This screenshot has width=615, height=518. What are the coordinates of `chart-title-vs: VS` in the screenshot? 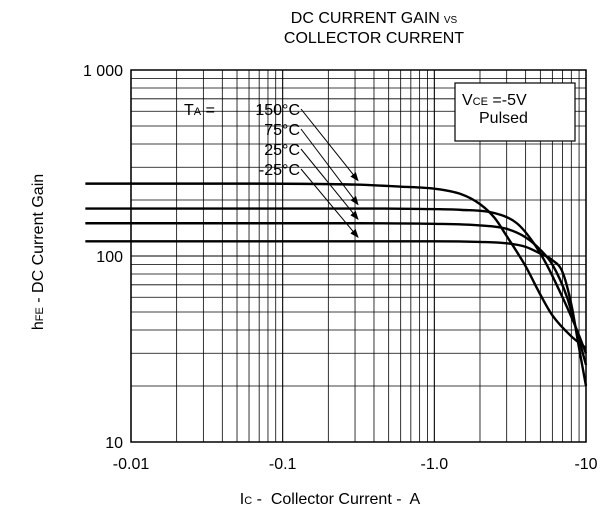 It's located at (451, 20).